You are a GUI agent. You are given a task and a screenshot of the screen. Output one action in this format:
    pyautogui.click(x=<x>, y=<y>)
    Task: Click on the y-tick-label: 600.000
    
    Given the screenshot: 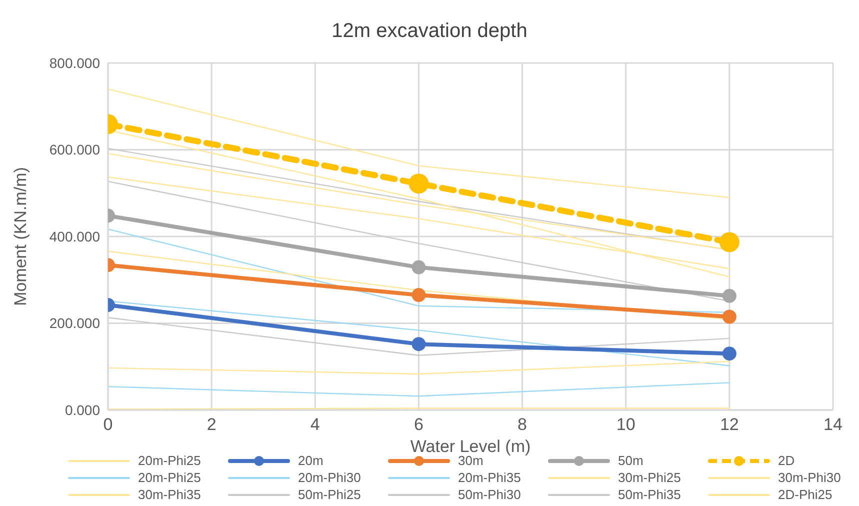 What is the action you would take?
    pyautogui.click(x=74, y=150)
    